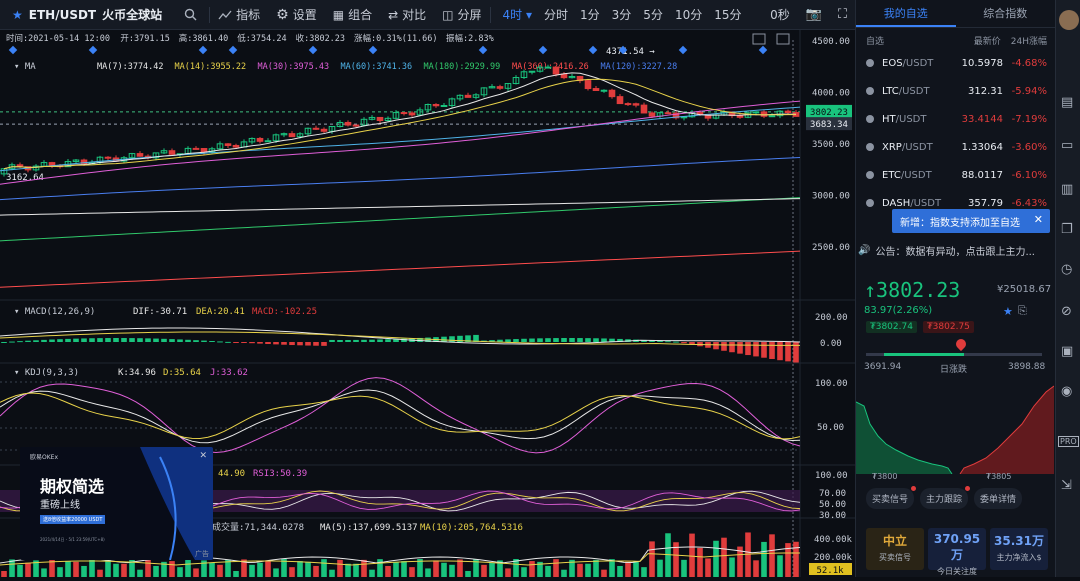 This screenshot has height=581, width=1080. I want to click on symbol-name: ETH/USDT, so click(62, 14).